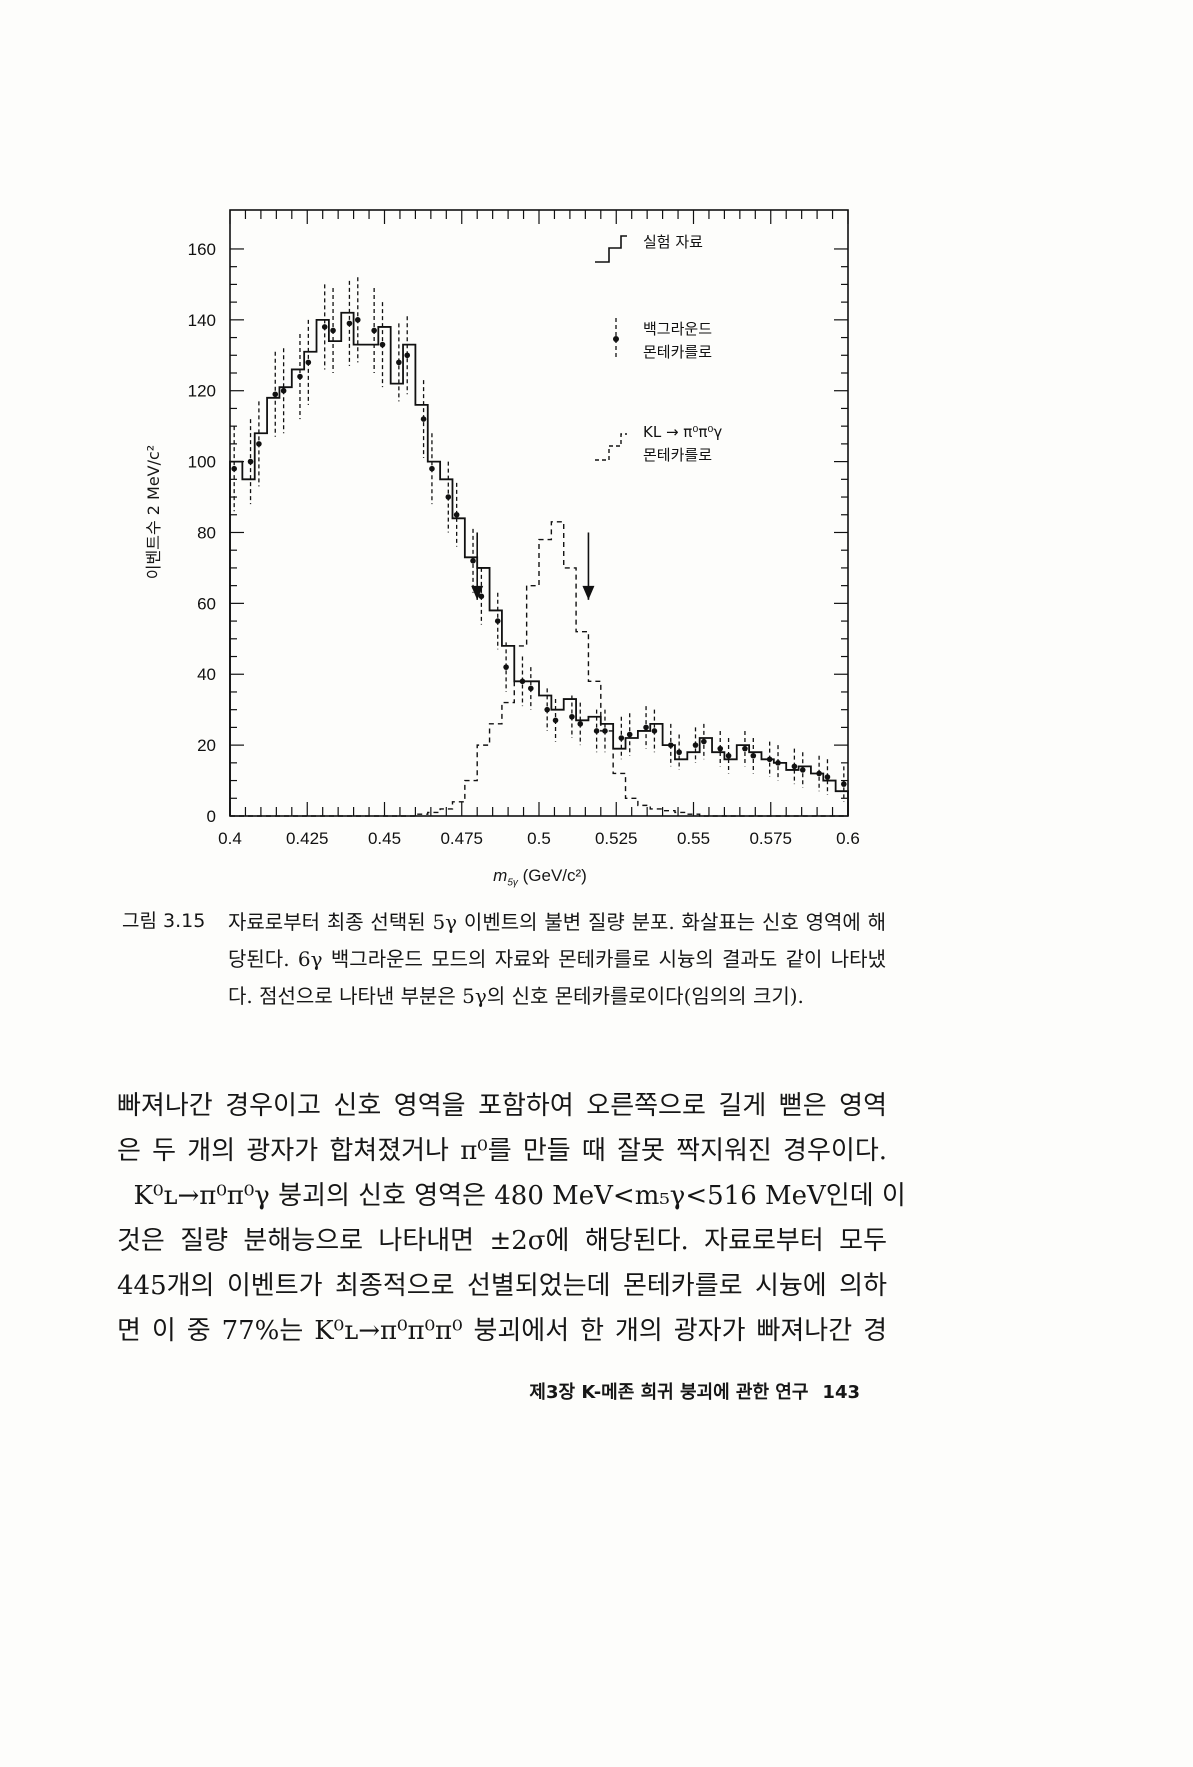  I want to click on body-line: 445개의 이벤트가 최종적으로 선별되었는데 몬테카를로 시늉에 의하, so click(502, 1286).